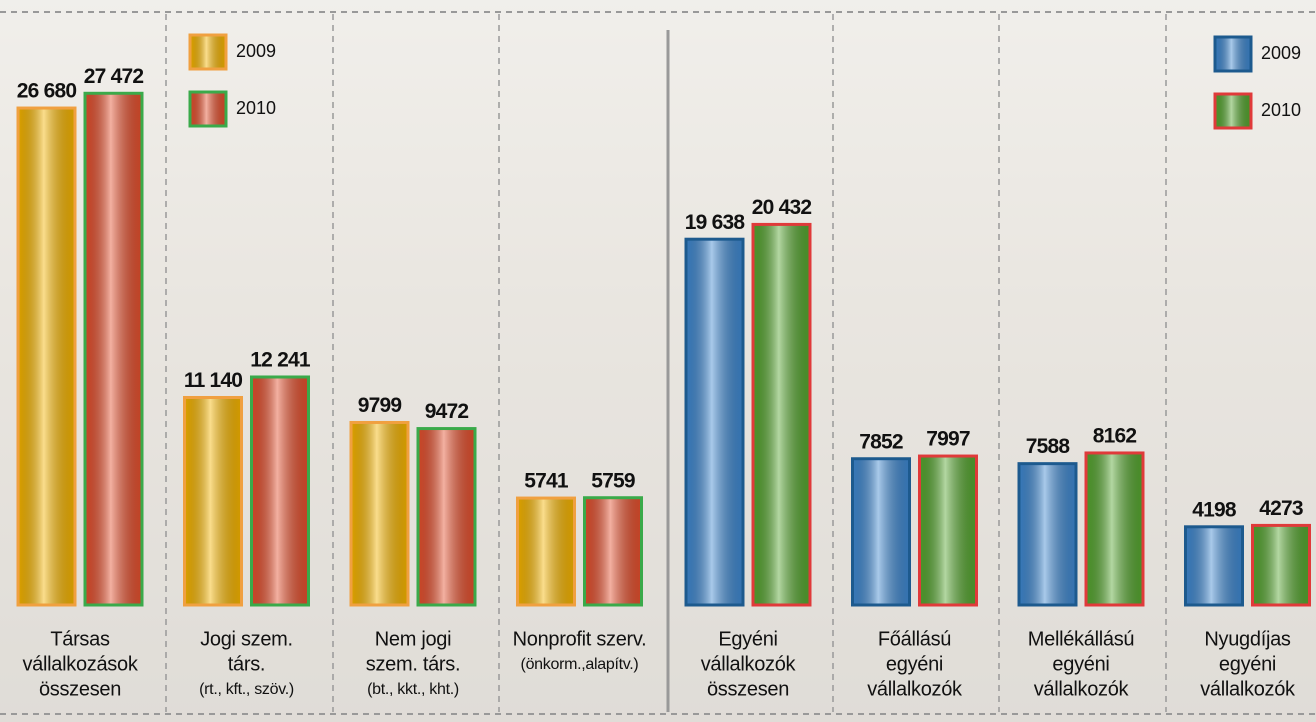 This screenshot has height=722, width=1316. I want to click on value-label: 27 472, so click(114, 76).